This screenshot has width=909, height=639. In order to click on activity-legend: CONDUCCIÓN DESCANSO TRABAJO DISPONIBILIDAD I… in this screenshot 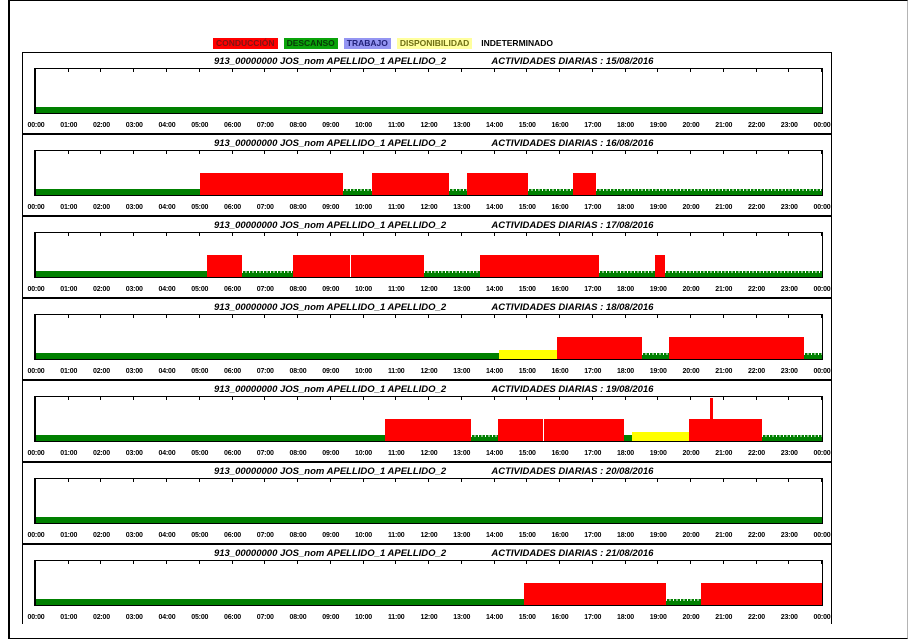, I will do `click(384, 43)`.